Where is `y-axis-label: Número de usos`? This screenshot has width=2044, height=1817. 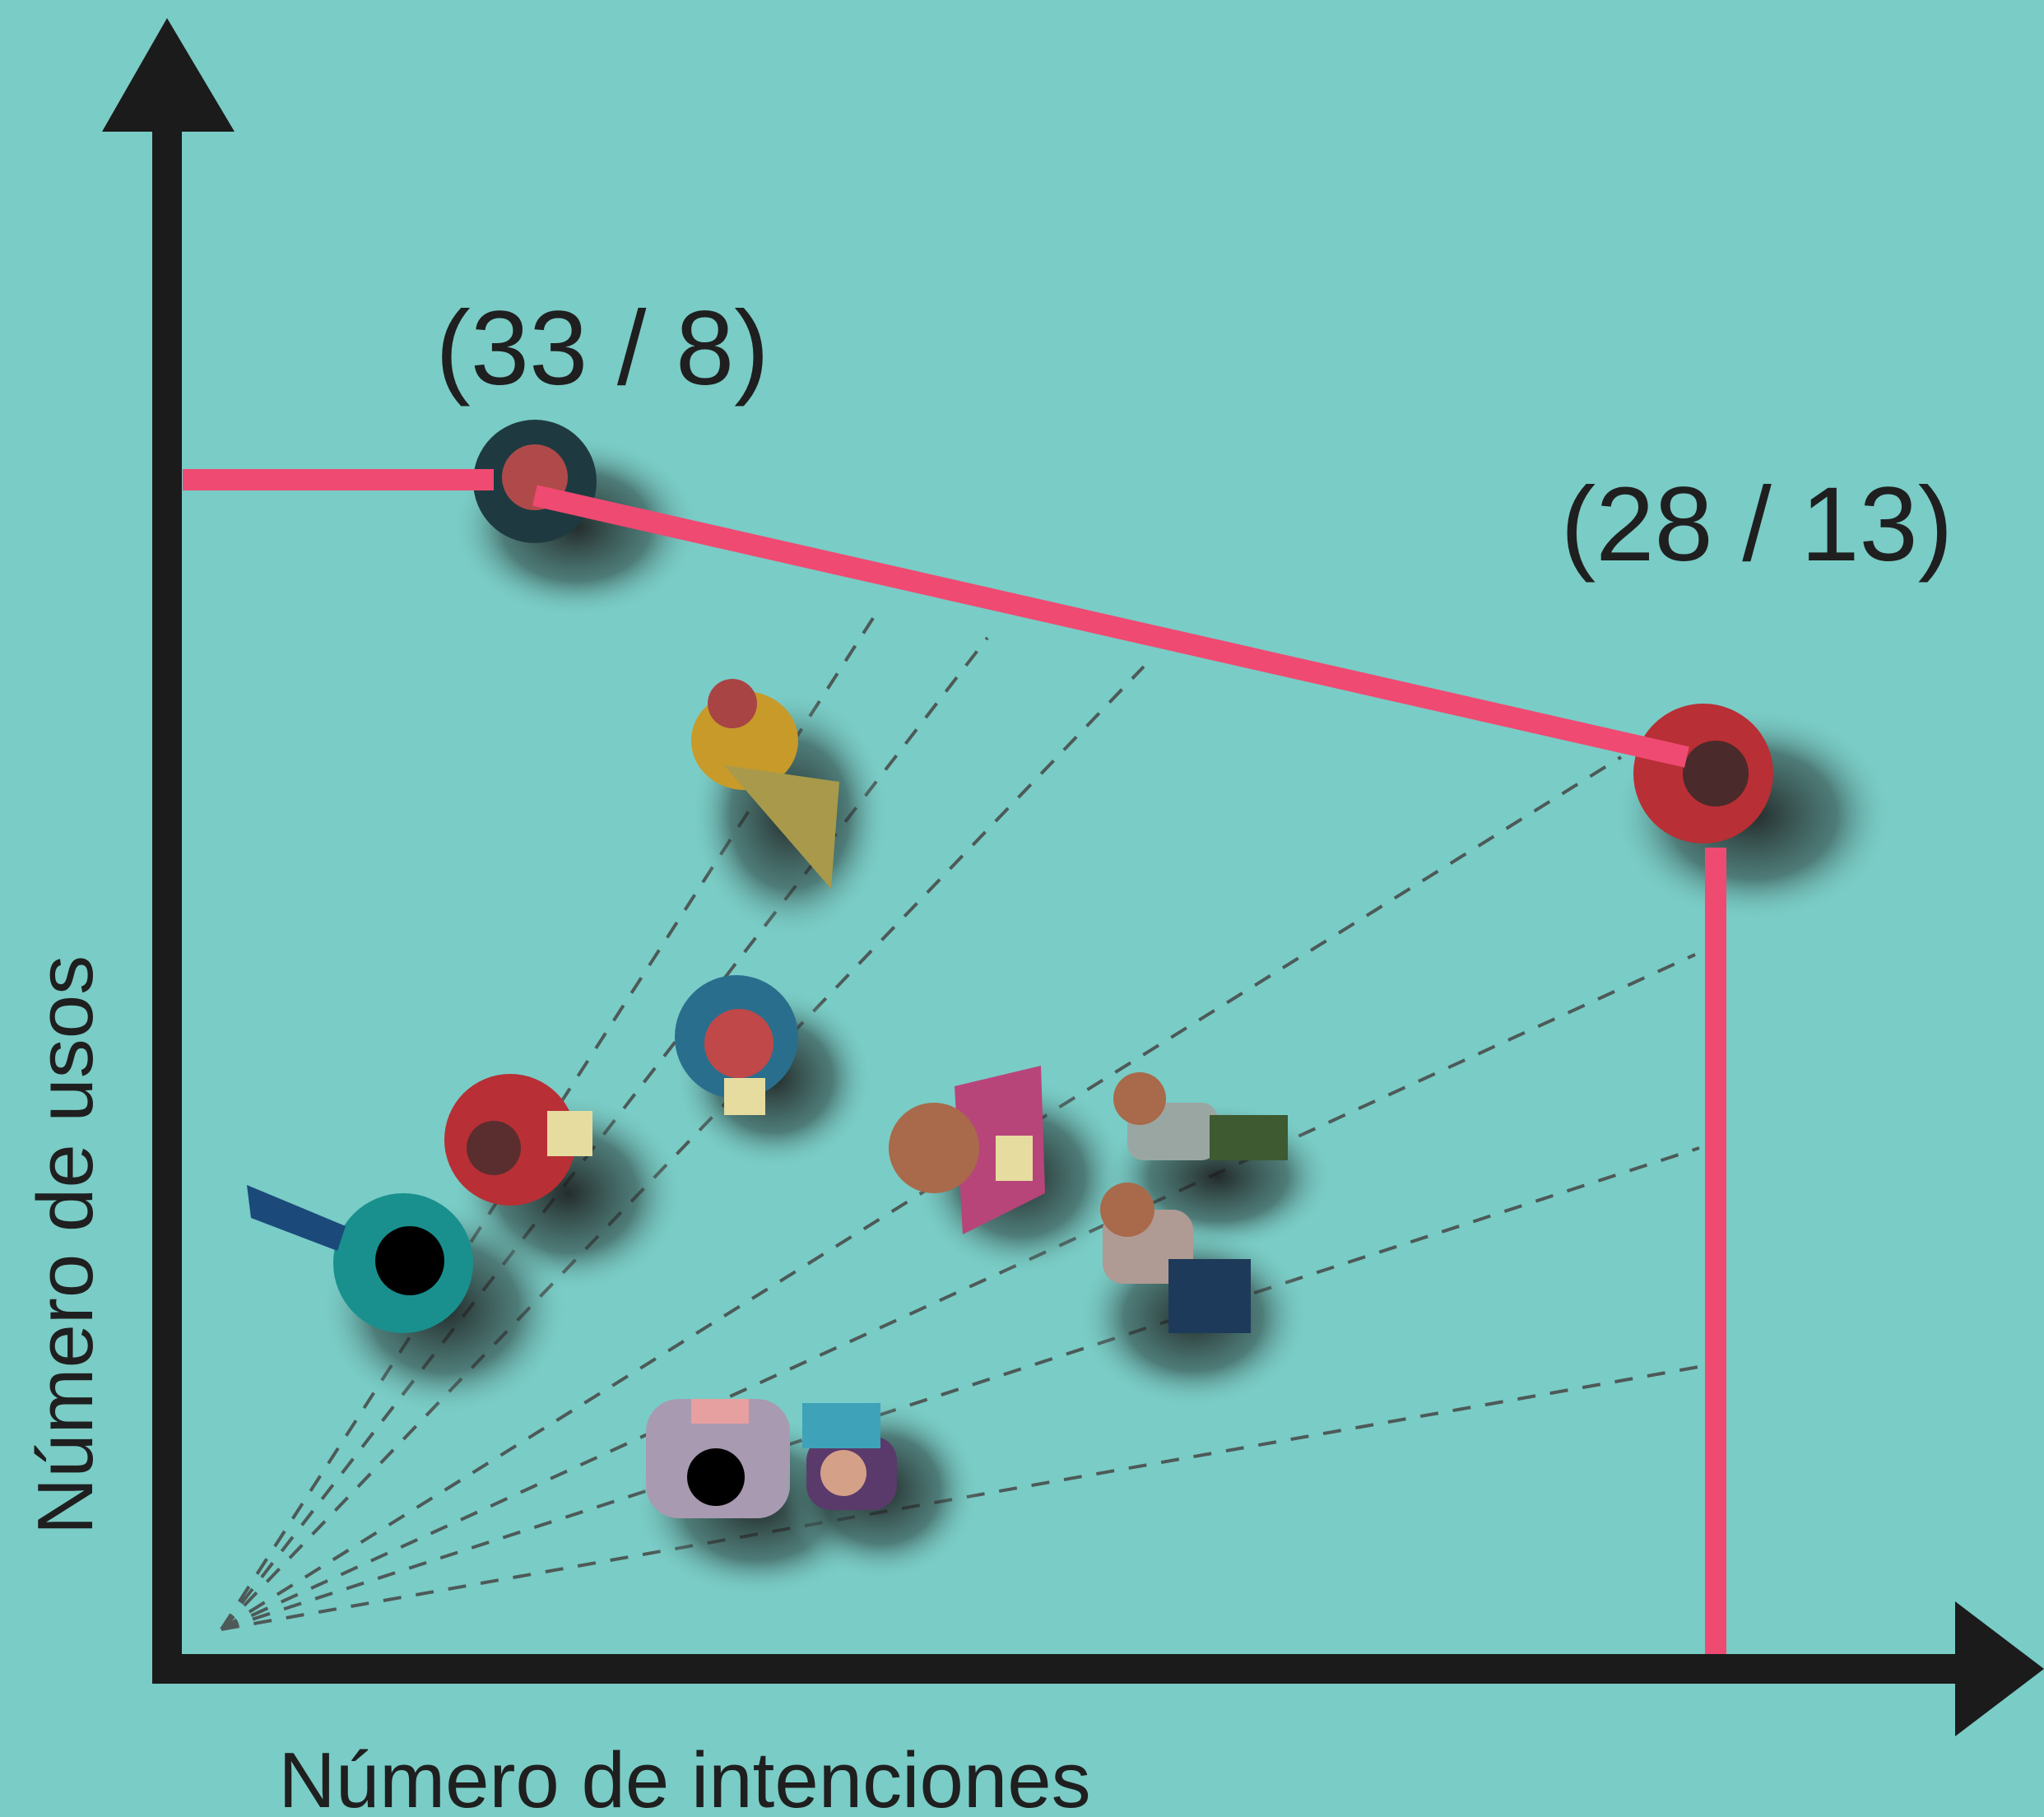 y-axis-label: Número de usos is located at coordinates (65, 1245).